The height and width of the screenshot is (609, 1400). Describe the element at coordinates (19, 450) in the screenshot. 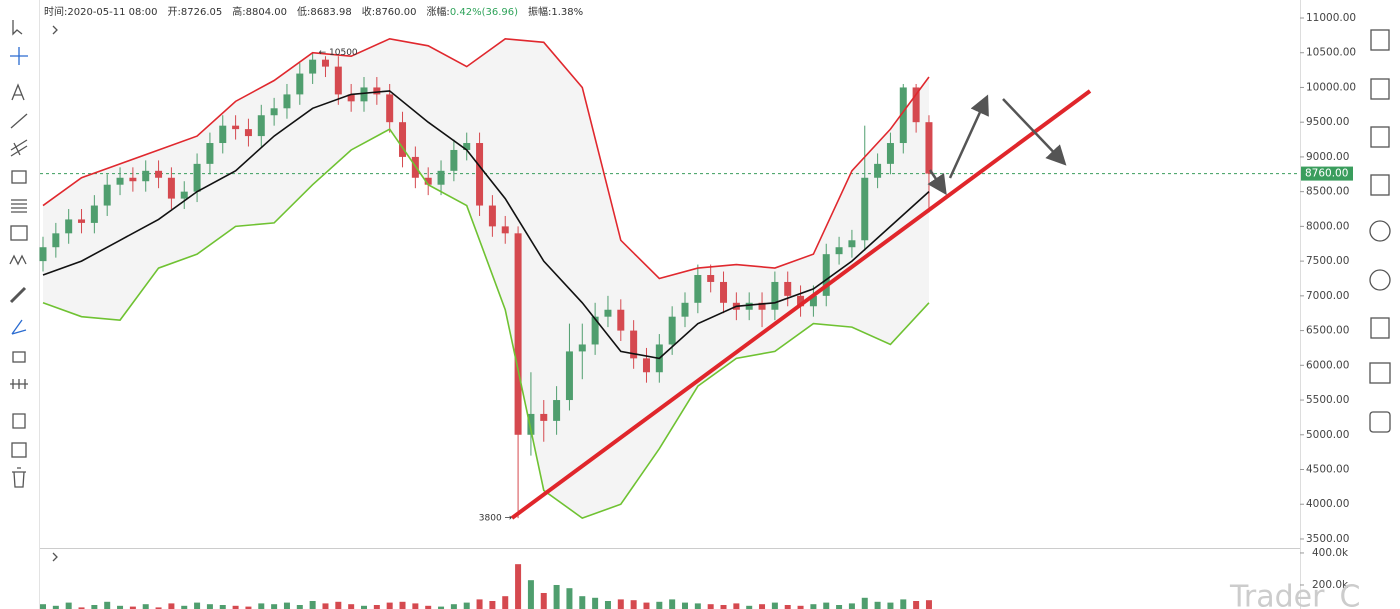

I see `template-tool` at that location.